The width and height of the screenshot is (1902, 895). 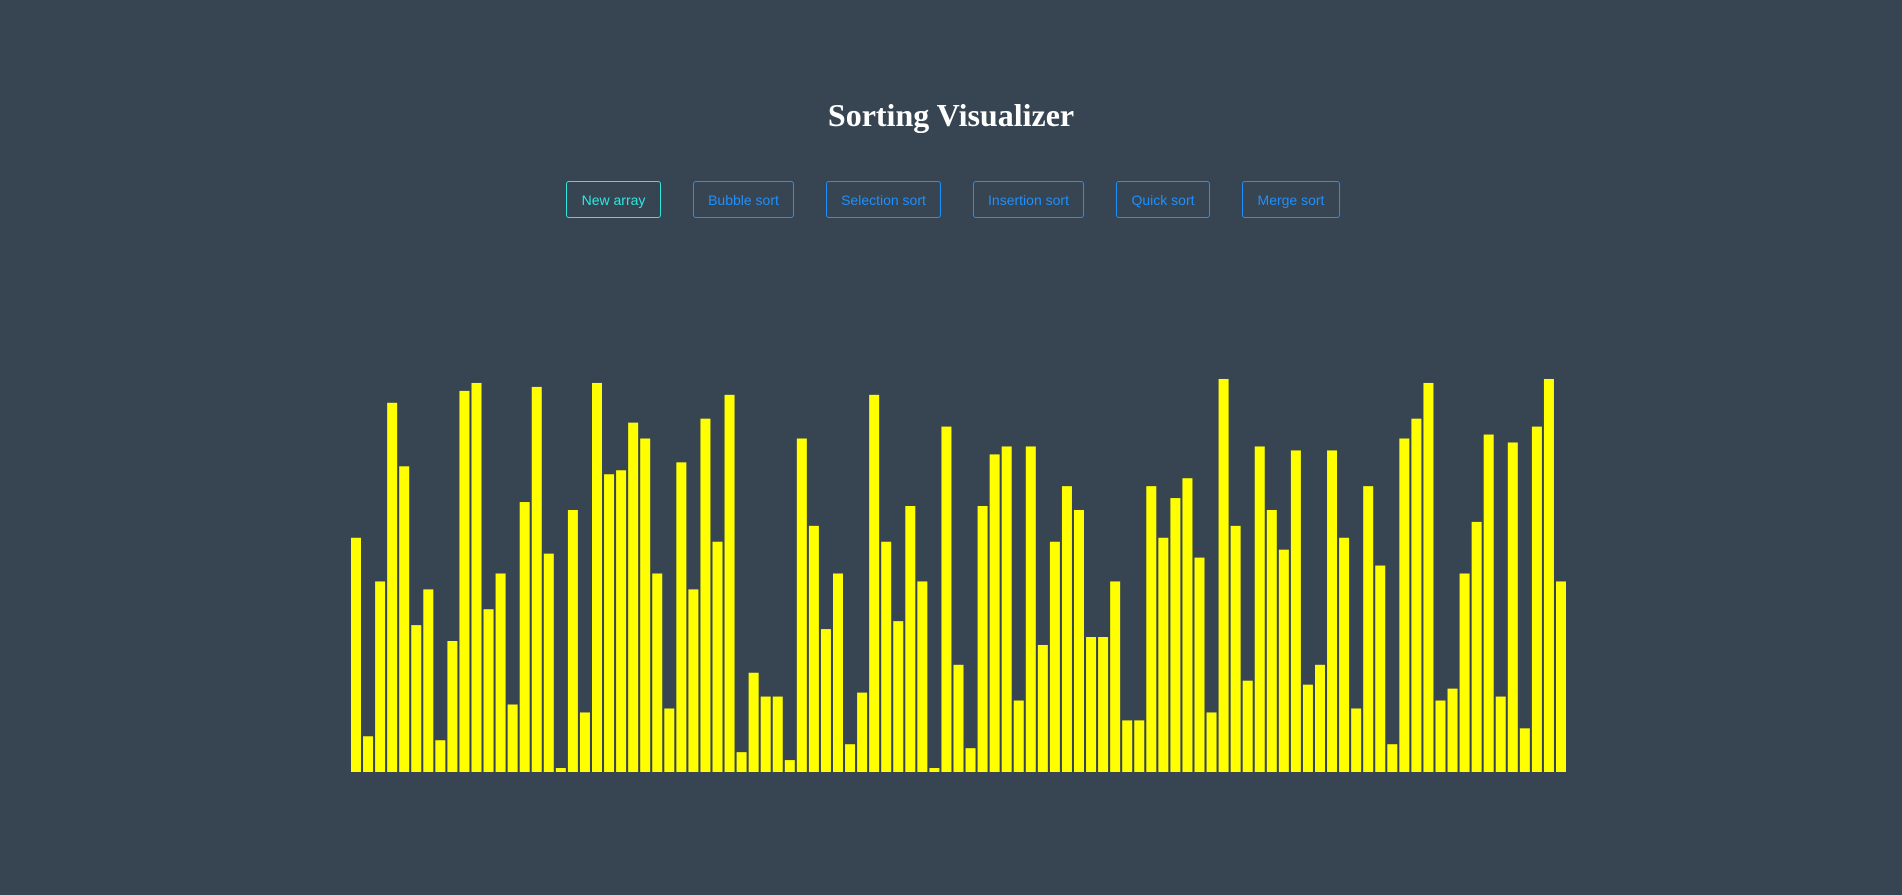 What do you see at coordinates (1291, 199) in the screenshot?
I see `merge-sort-button: Merge sort` at bounding box center [1291, 199].